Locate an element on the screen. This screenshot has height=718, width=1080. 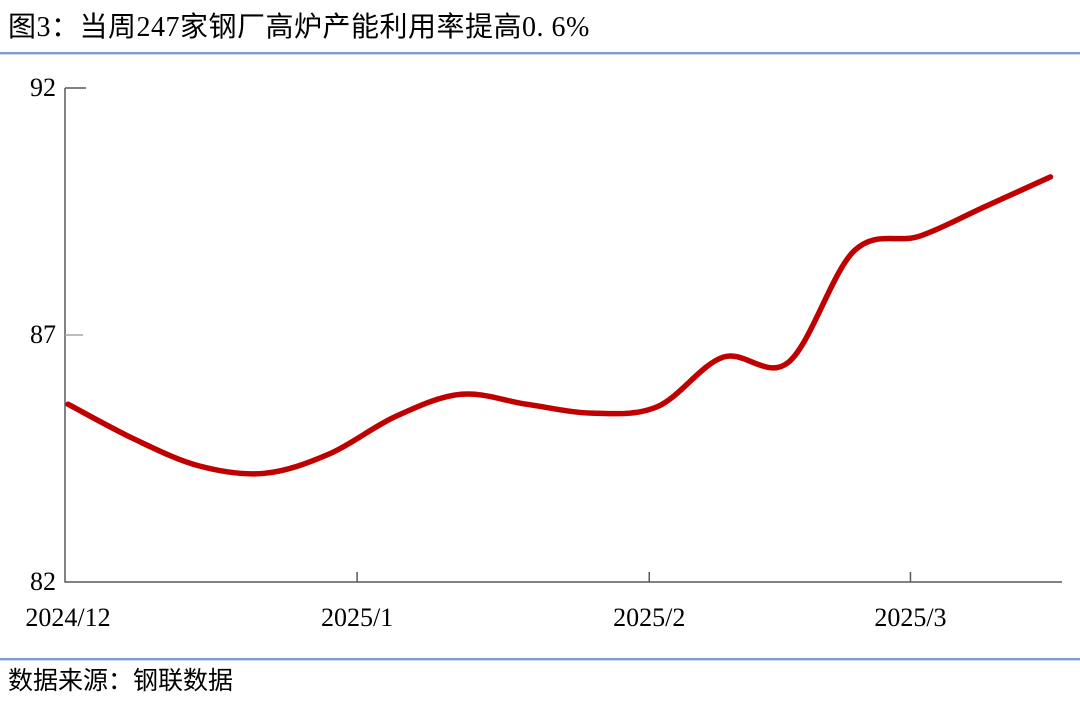
y-tick-label: 87 is located at coordinates (43, 334).